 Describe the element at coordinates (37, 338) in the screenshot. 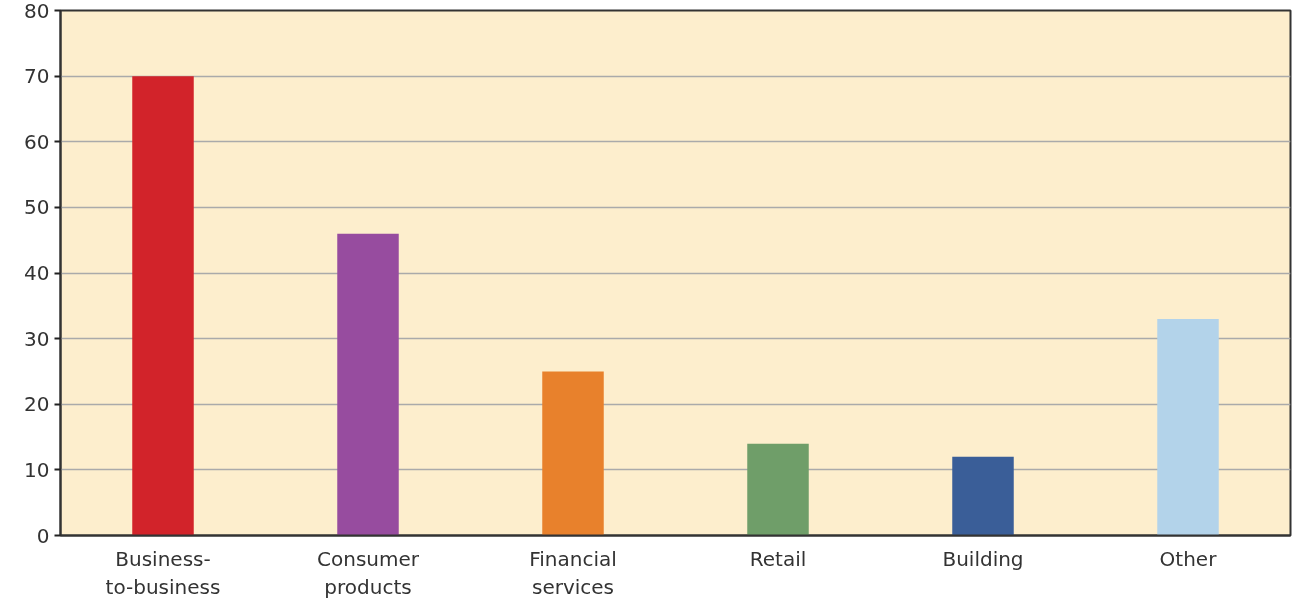

I see `y-tick-label: 30` at that location.